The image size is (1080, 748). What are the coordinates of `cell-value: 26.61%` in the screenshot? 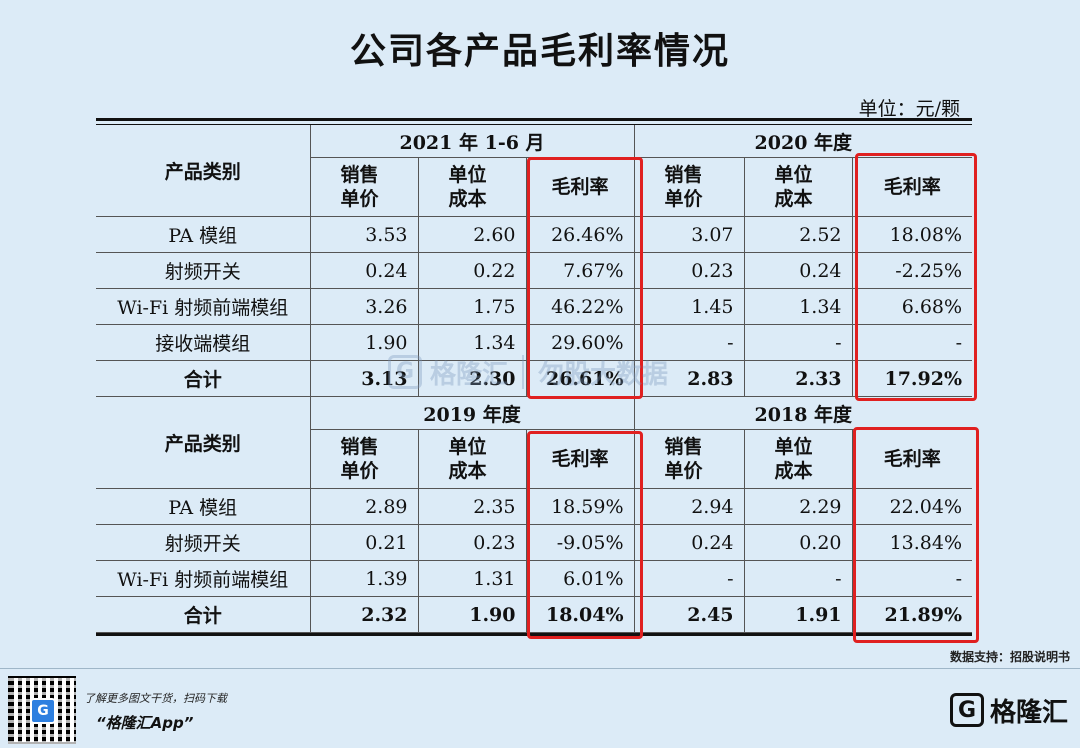 It's located at (580, 378).